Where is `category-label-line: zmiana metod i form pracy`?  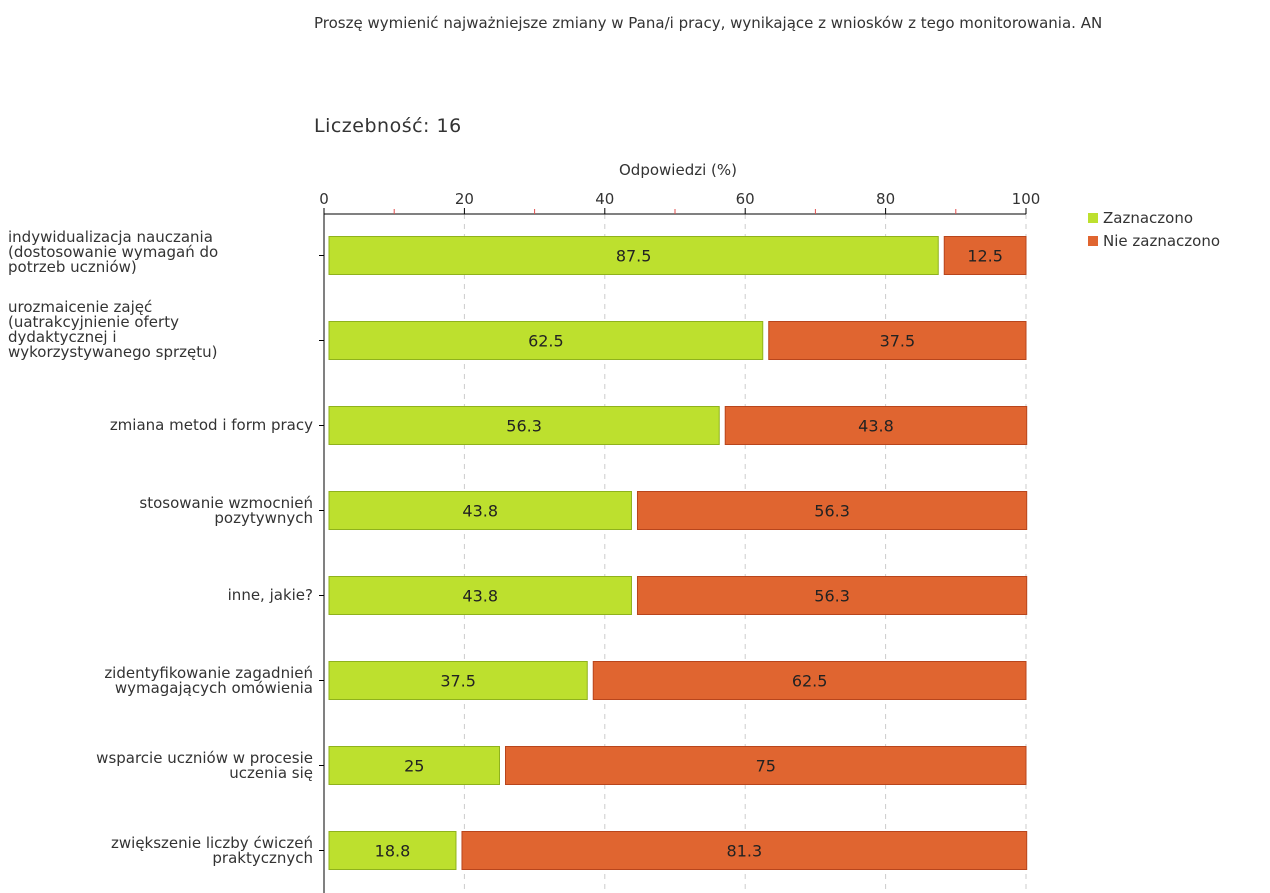 category-label-line: zmiana metod i form pracy is located at coordinates (211, 425).